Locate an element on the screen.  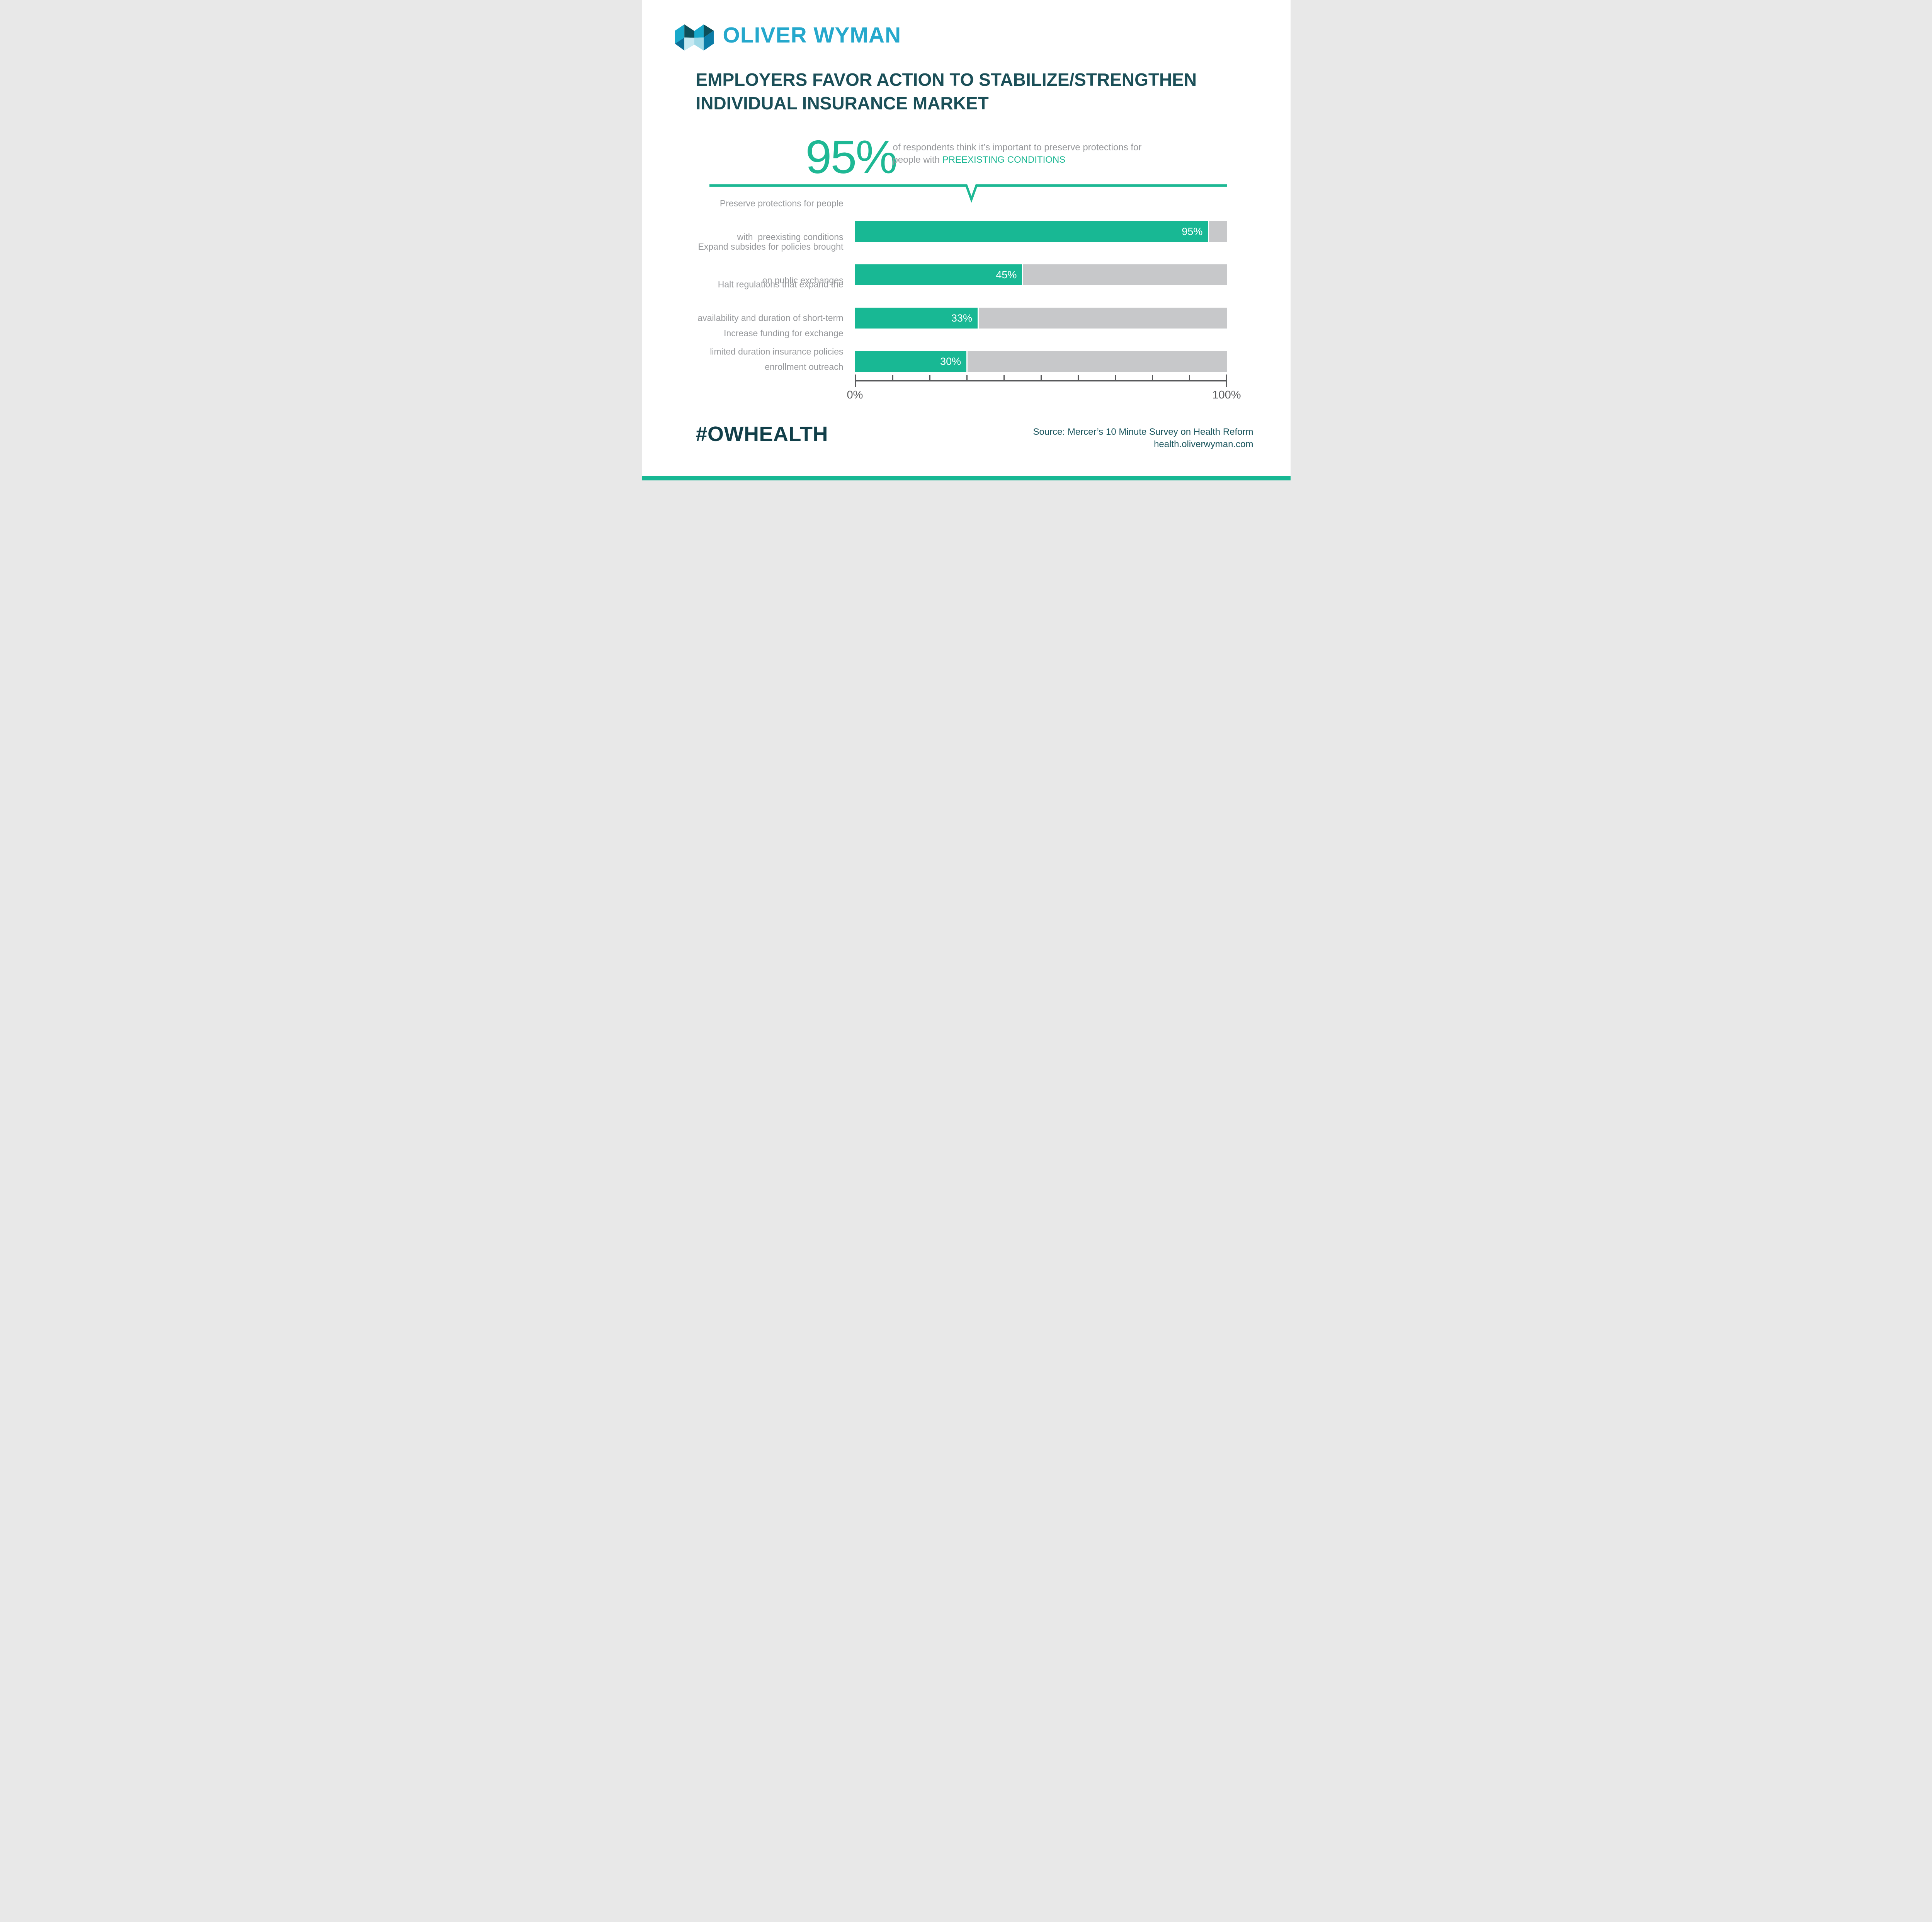
x-axis-label-start: 0% is located at coordinates (855, 395).